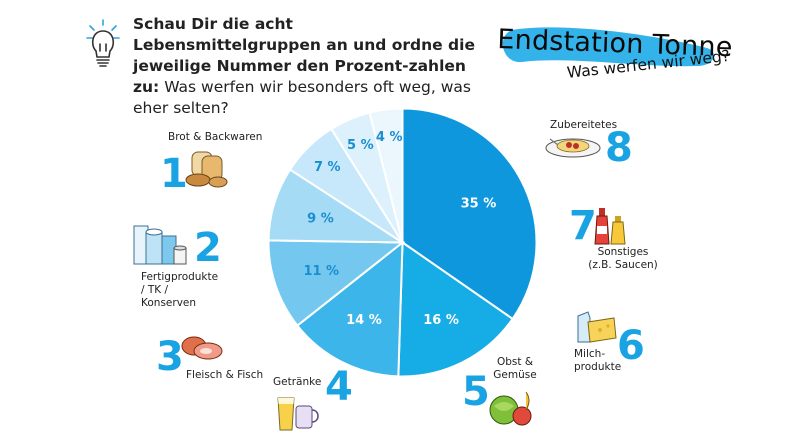 The image size is (785, 442). Describe the element at coordinates (170, 357) in the screenshot. I see `category-3-number: 3` at that location.